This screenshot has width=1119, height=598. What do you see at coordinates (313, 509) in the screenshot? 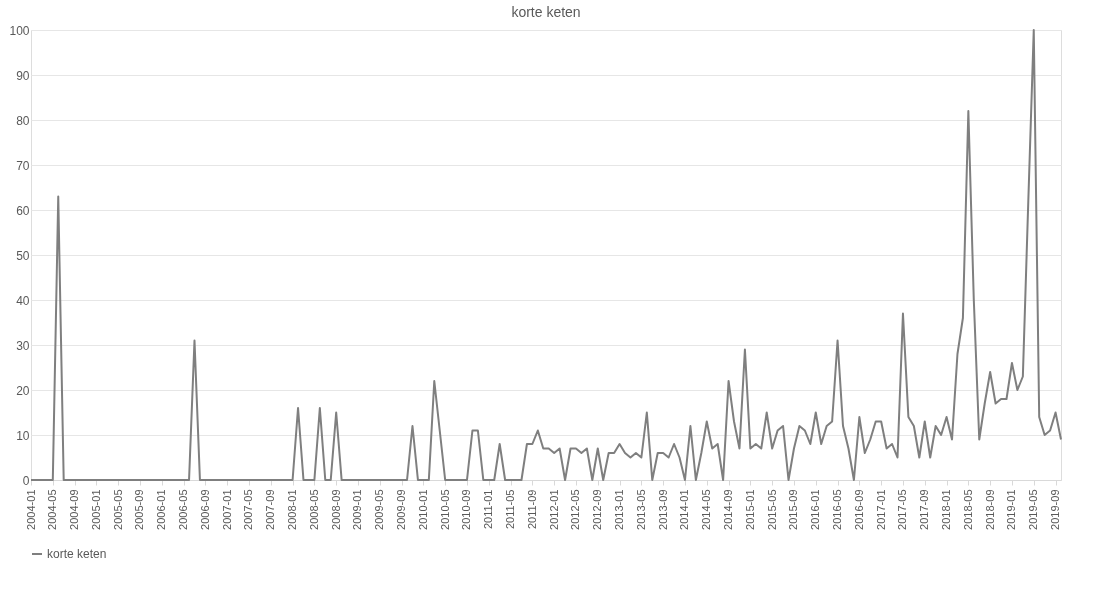
I see `x-tick-label: 2008-05` at bounding box center [313, 509].